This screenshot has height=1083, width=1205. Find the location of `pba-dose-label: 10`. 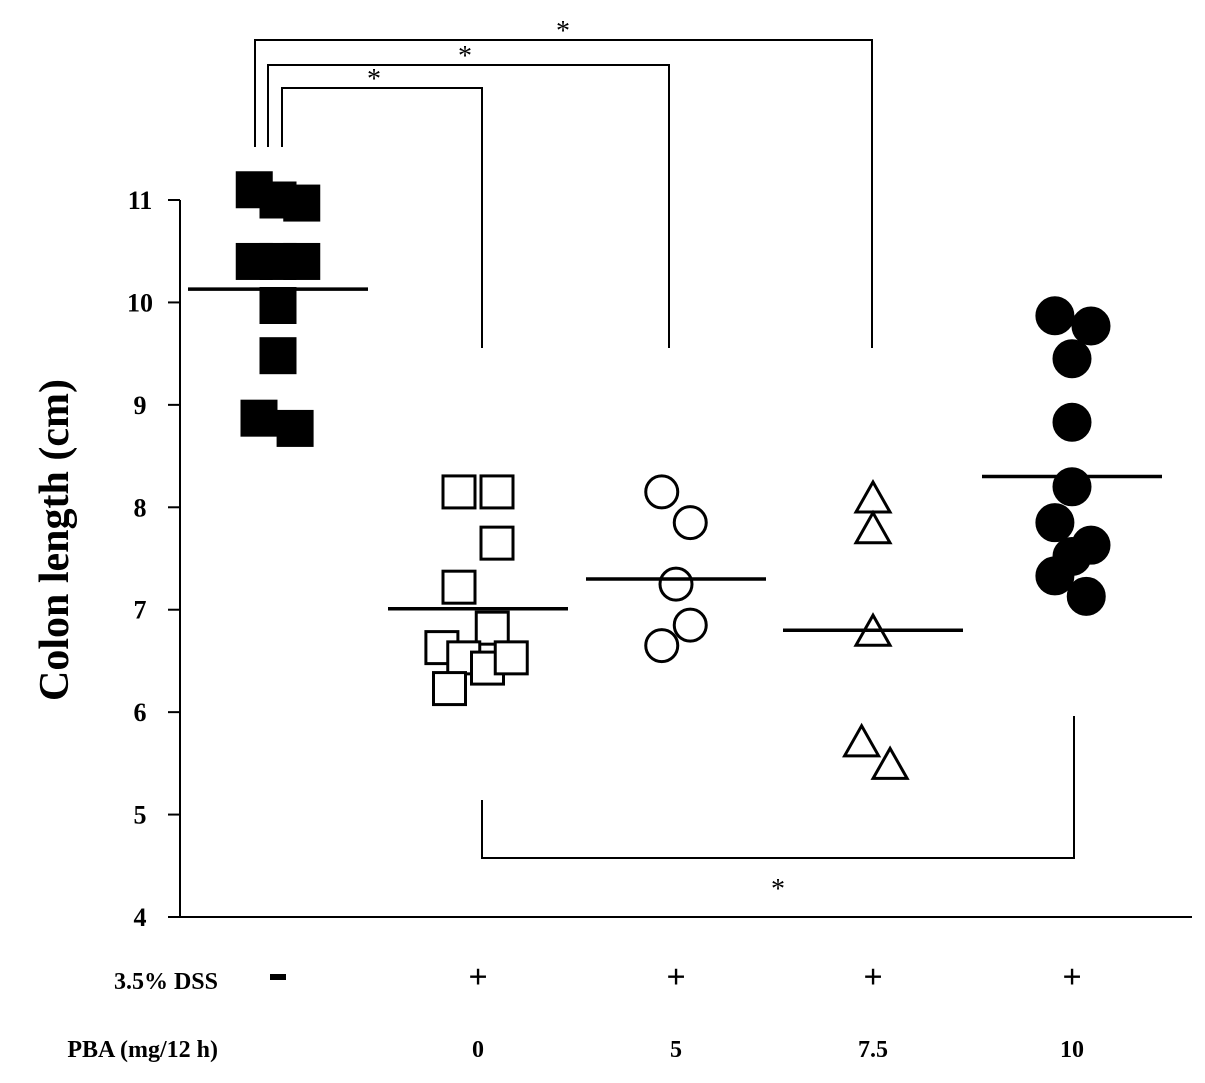

pba-dose-label: 10 is located at coordinates (1072, 1050).